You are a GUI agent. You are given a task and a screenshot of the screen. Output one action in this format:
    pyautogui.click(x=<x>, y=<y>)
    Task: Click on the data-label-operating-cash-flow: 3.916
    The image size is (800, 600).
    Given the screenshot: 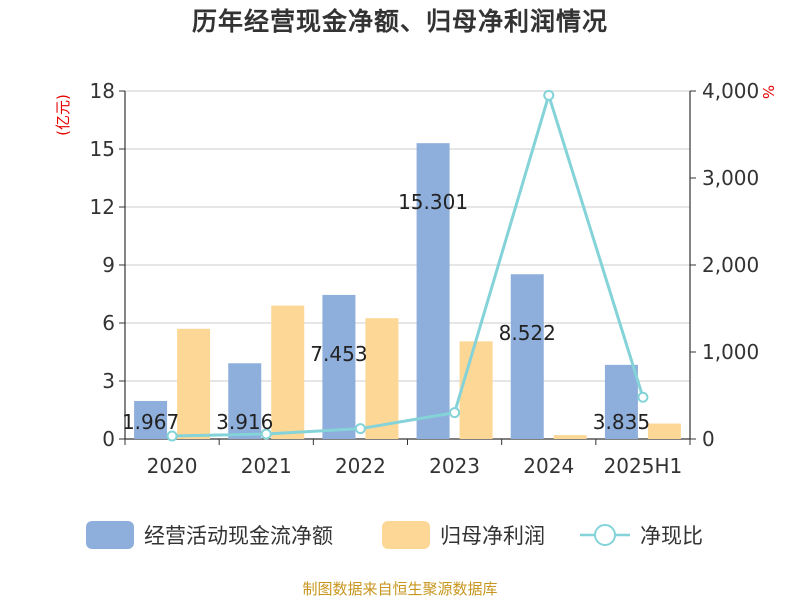 What is the action you would take?
    pyautogui.click(x=244, y=422)
    